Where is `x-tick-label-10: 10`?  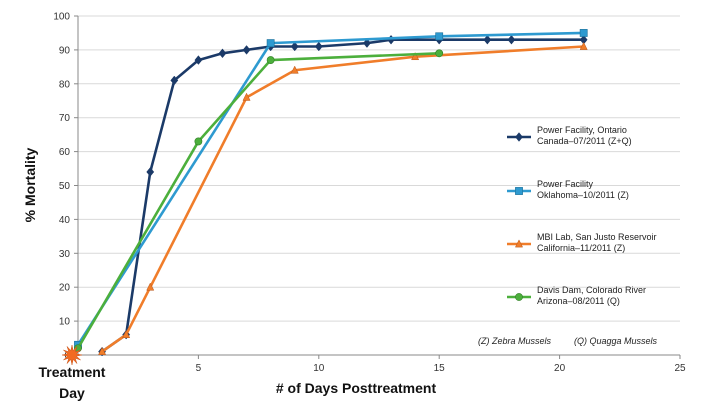 x-tick-label-10: 10 is located at coordinates (319, 368).